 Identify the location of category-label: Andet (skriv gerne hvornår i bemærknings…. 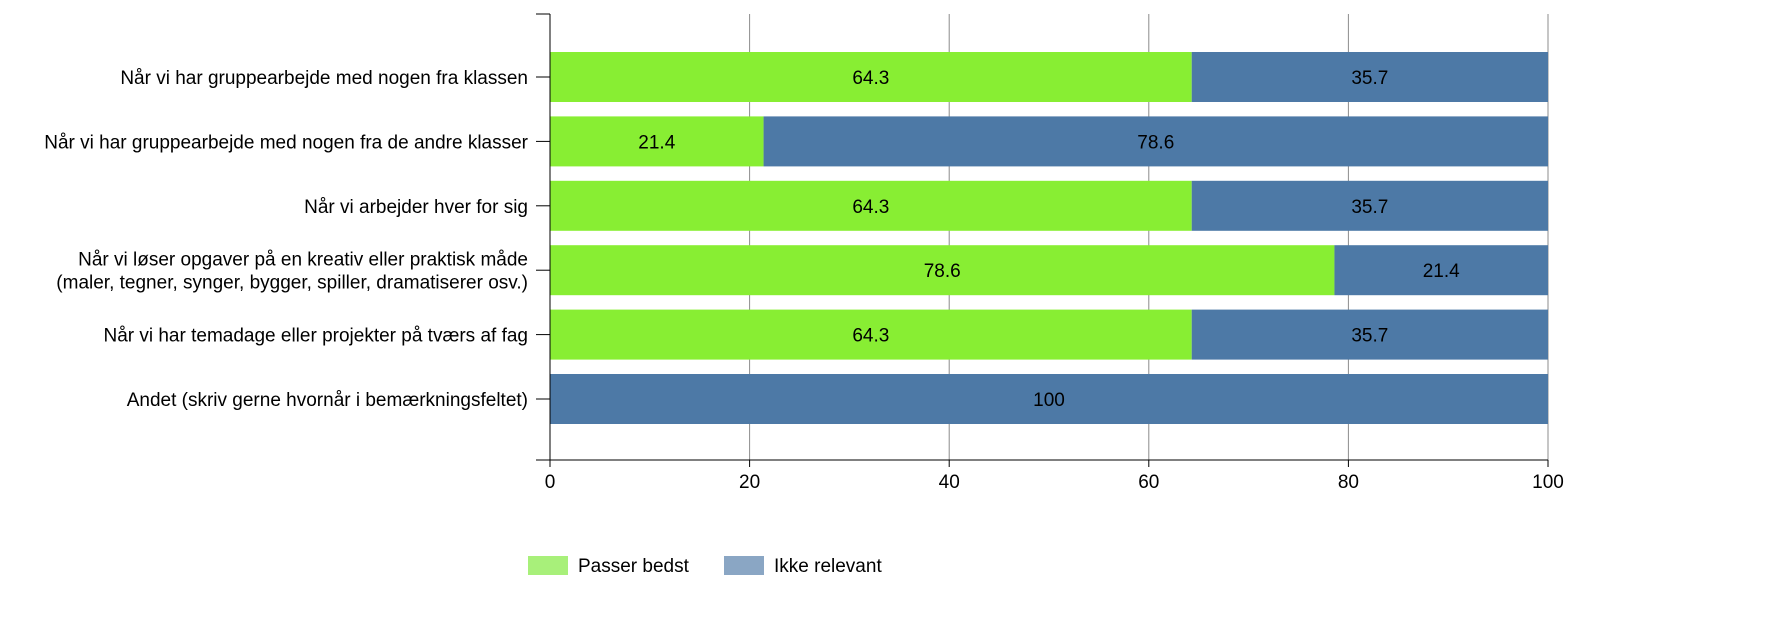
(327, 400).